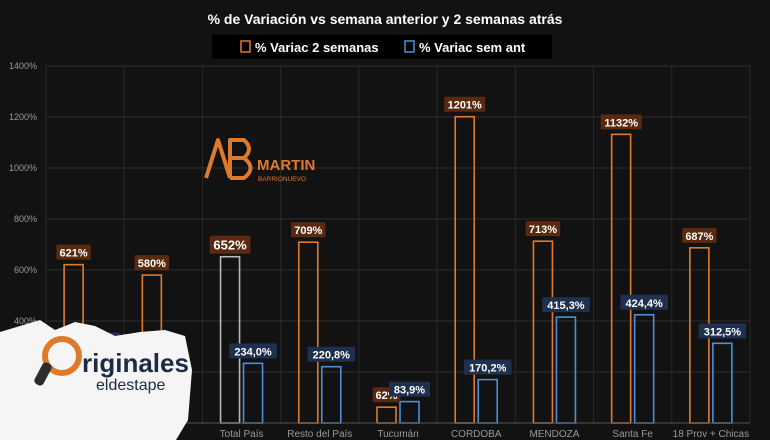  I want to click on data-label: 1132%, so click(621, 123).